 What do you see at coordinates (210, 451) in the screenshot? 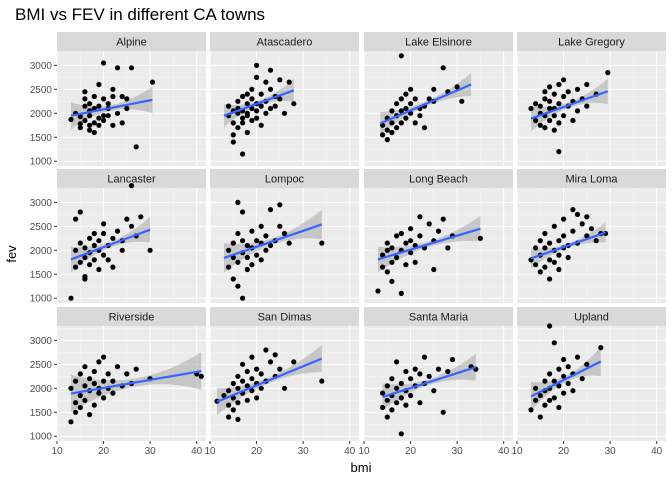
I see `x-tick-label: 10` at bounding box center [210, 451].